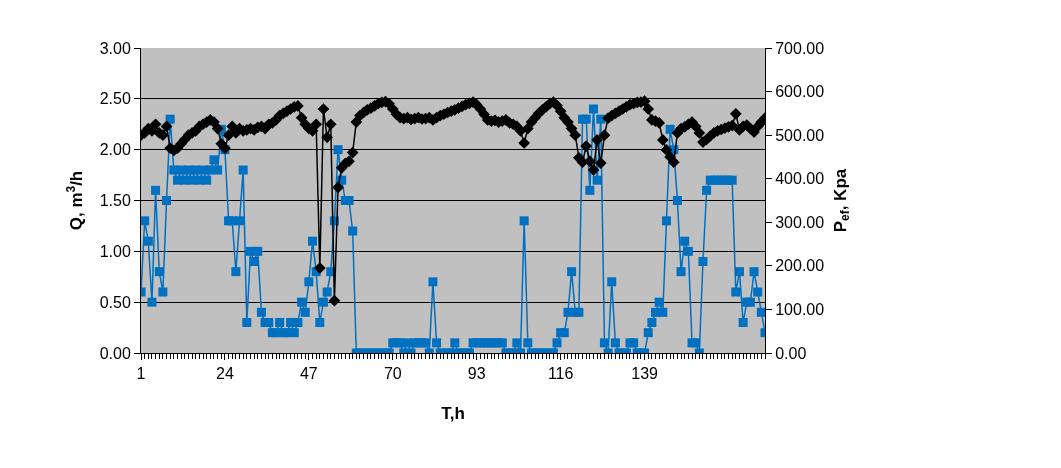  What do you see at coordinates (115, 251) in the screenshot?
I see `y-tick-label: 1.00` at bounding box center [115, 251].